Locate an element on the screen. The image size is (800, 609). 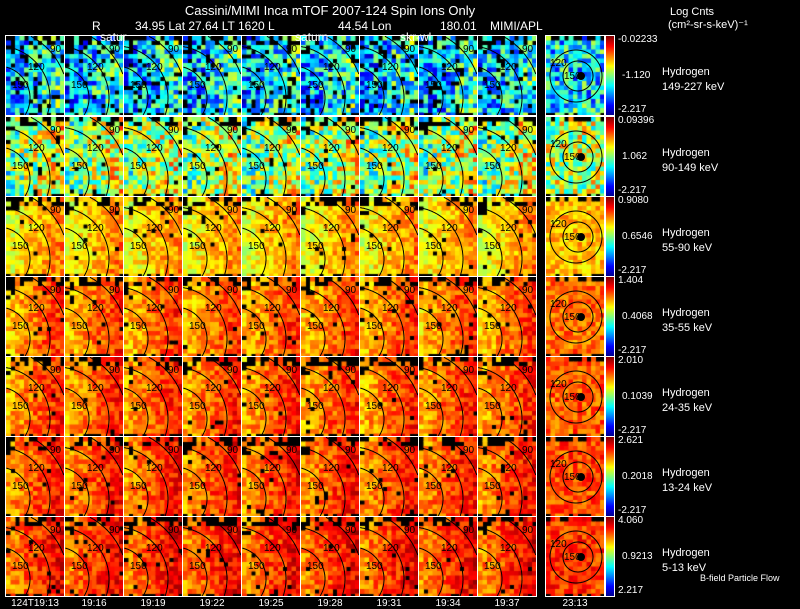
row-label: Hydrogen 24-35 keV is located at coordinates (687, 401).